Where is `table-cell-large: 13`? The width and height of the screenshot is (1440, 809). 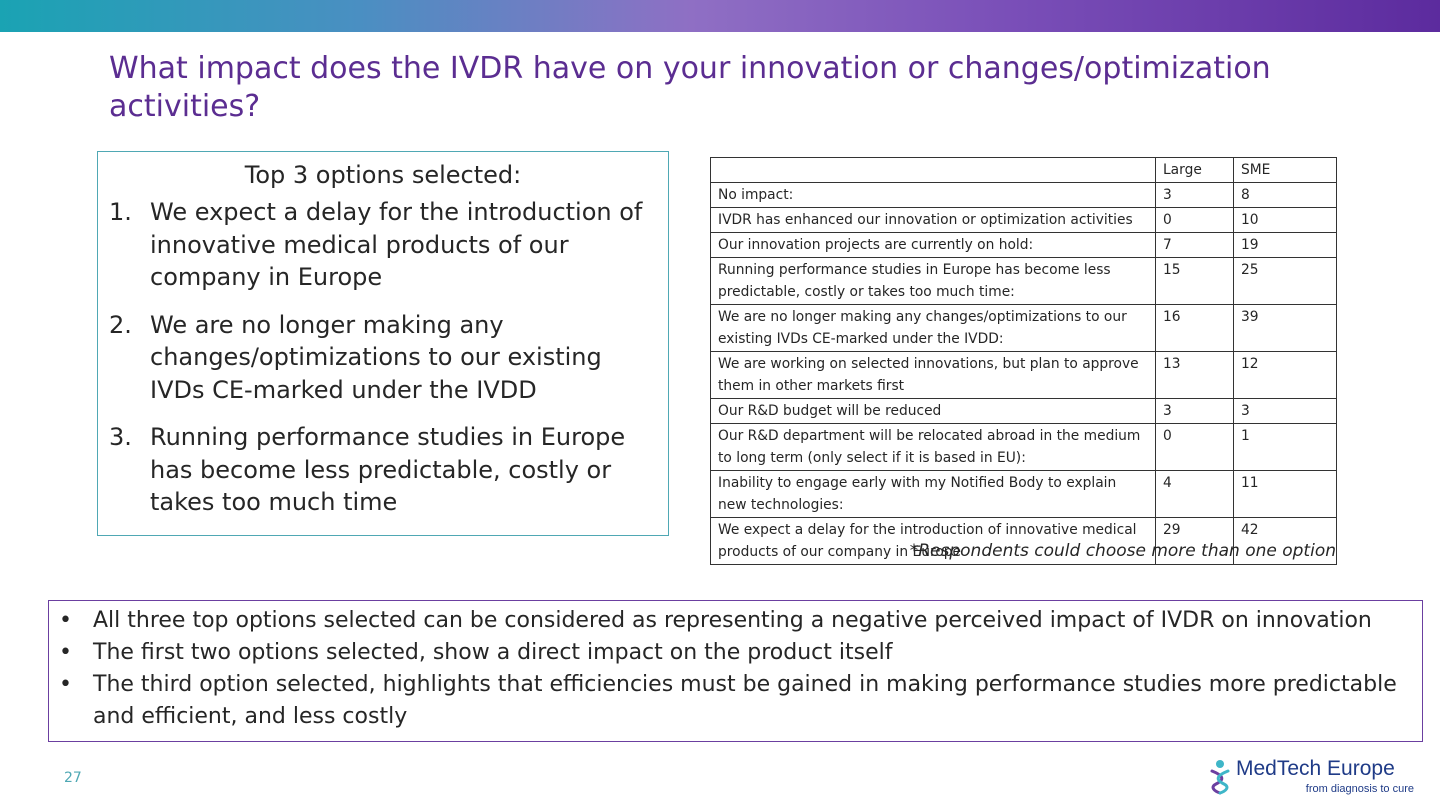
table-cell-large: 13 is located at coordinates (1194, 375).